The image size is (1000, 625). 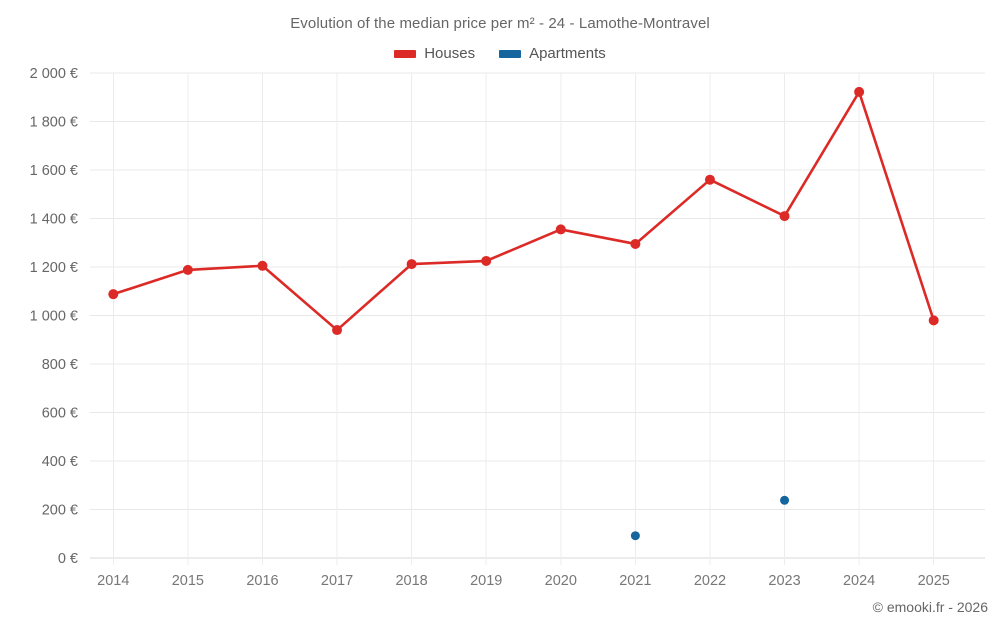 What do you see at coordinates (561, 581) in the screenshot?
I see `x-tick-label: 2020` at bounding box center [561, 581].